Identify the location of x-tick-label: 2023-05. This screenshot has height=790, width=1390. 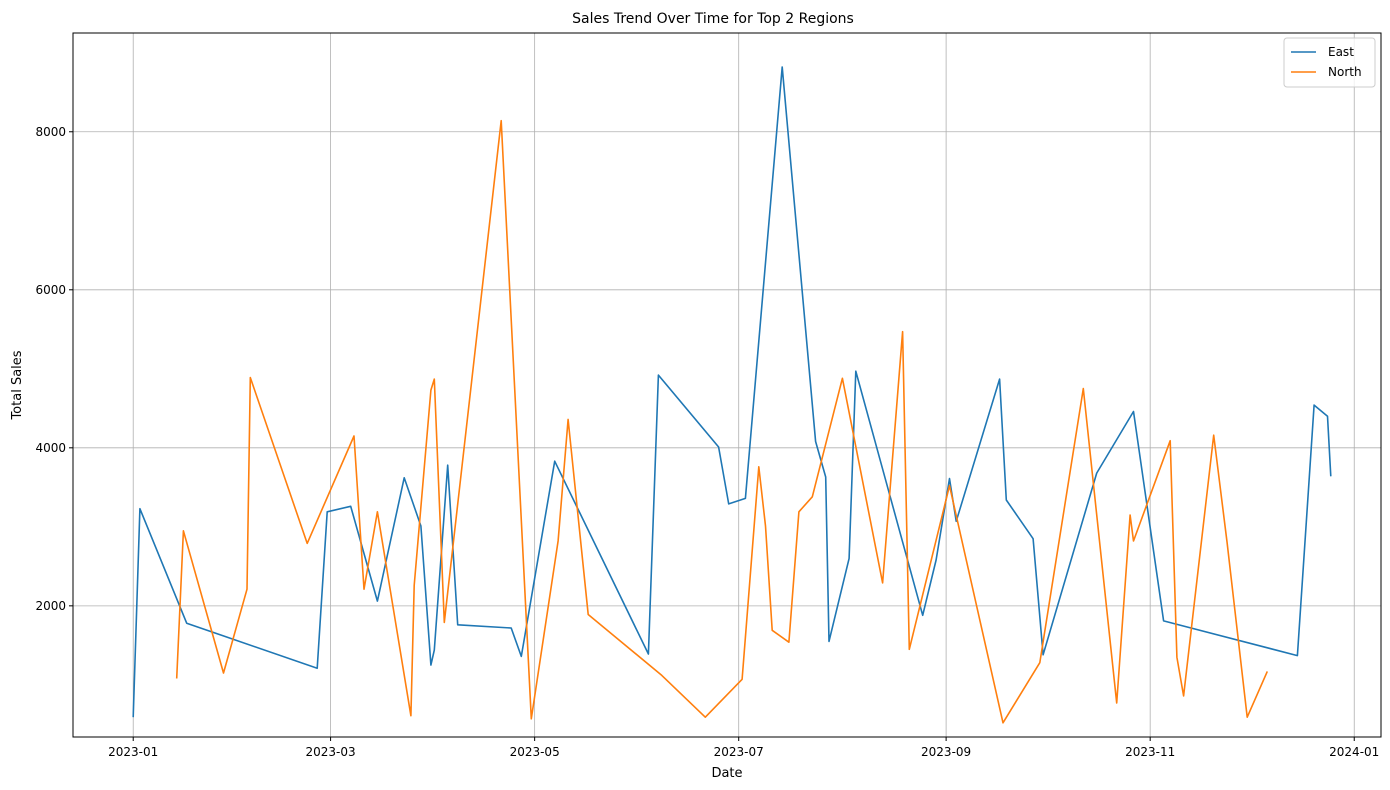
(535, 752).